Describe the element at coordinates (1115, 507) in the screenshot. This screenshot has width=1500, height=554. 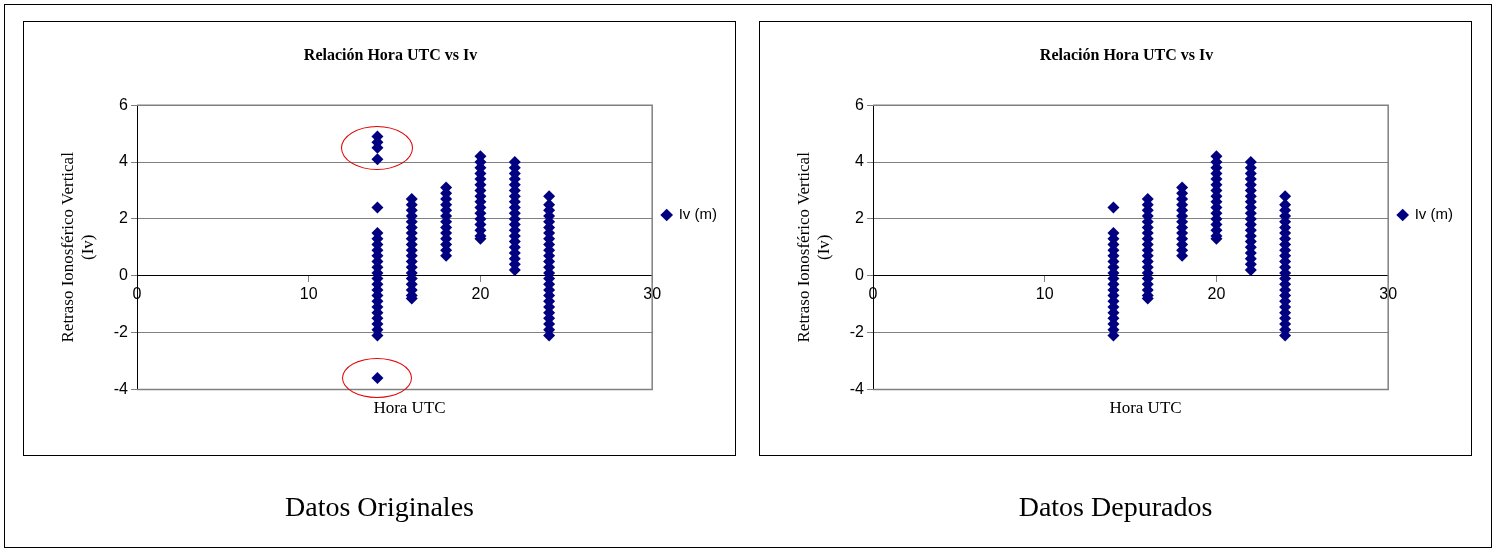
I see `text: Datos Depurados` at that location.